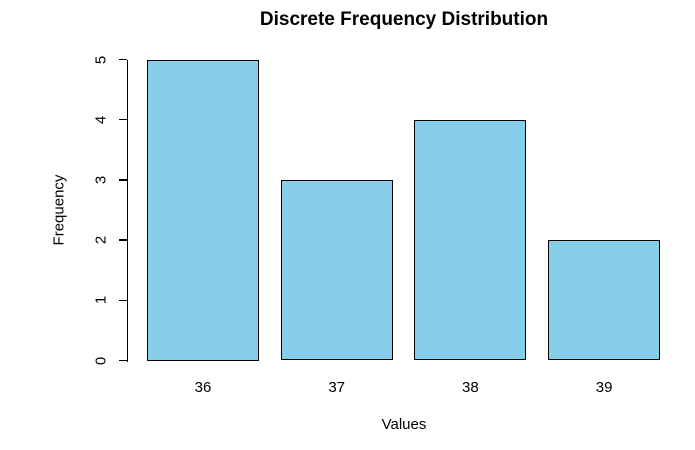 Image resolution: width=695 pixels, height=450 pixels. Describe the element at coordinates (101, 240) in the screenshot. I see `y-tick-label: 2` at that location.